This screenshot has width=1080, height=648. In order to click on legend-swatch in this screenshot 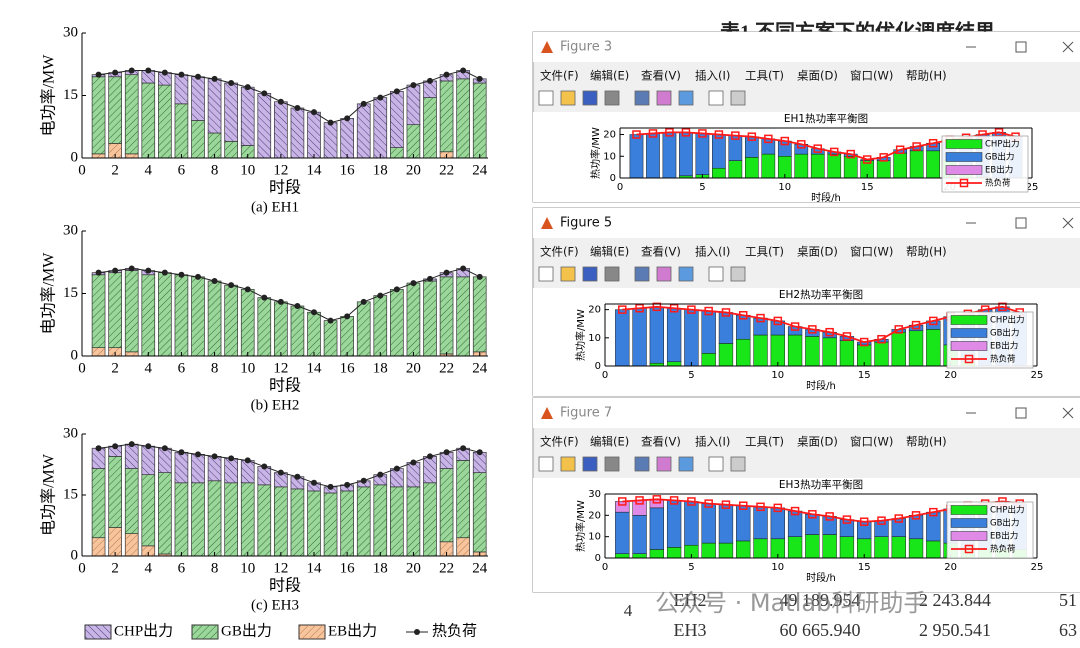, I will do `click(969, 346)`.